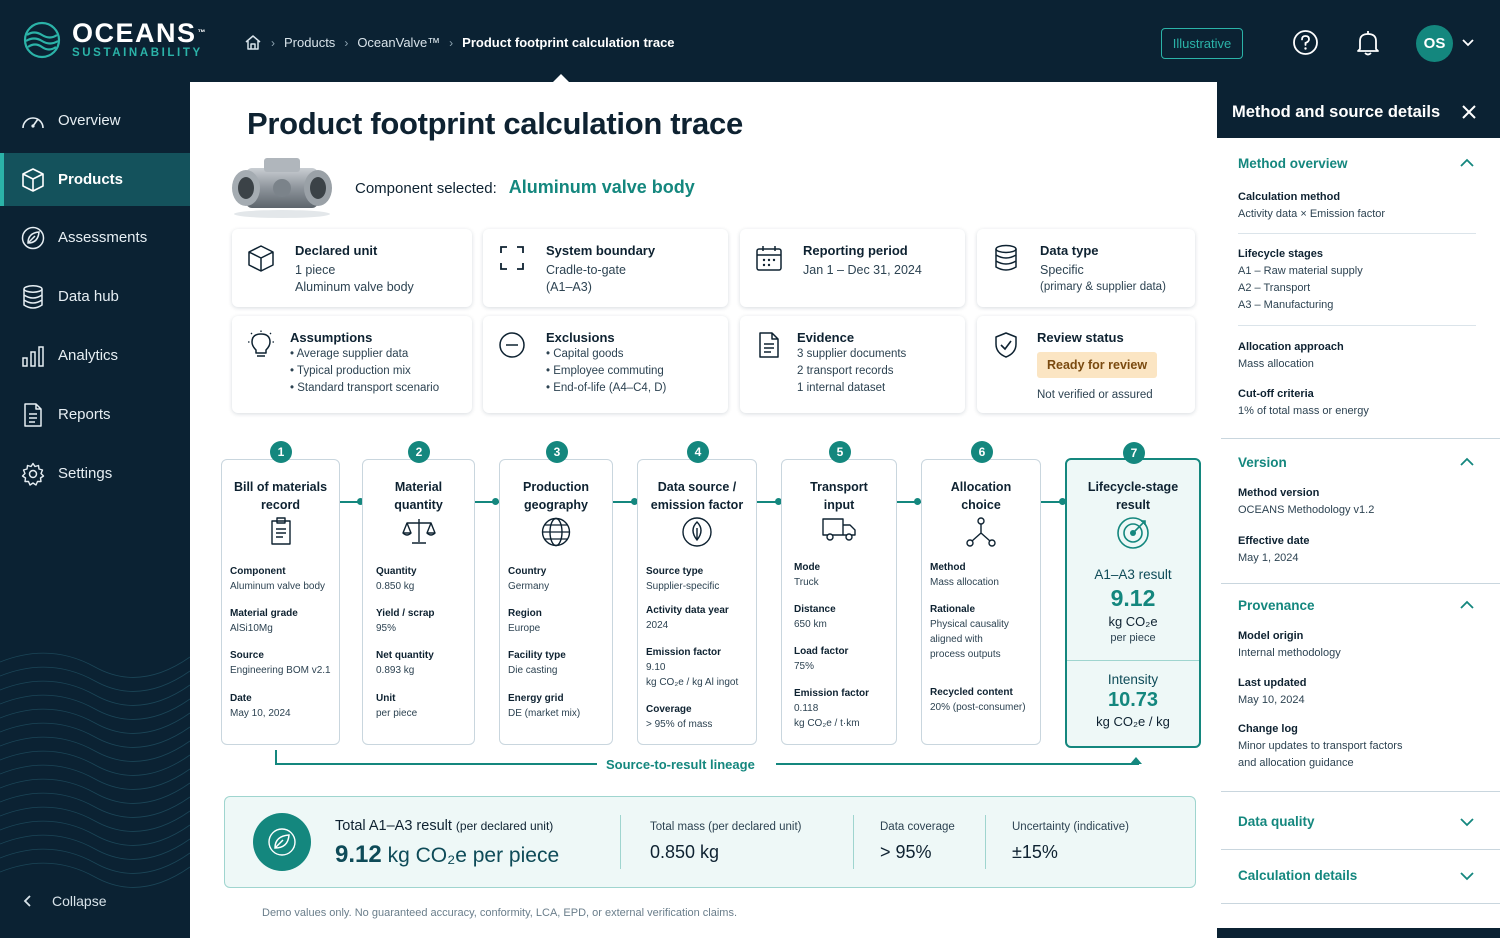  What do you see at coordinates (95, 414) in the screenshot?
I see `sidebar-item-reports: Reports` at bounding box center [95, 414].